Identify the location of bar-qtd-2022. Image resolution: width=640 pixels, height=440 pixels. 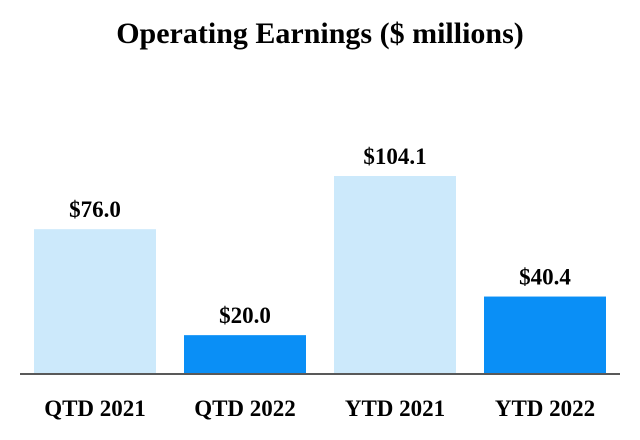
(245, 354).